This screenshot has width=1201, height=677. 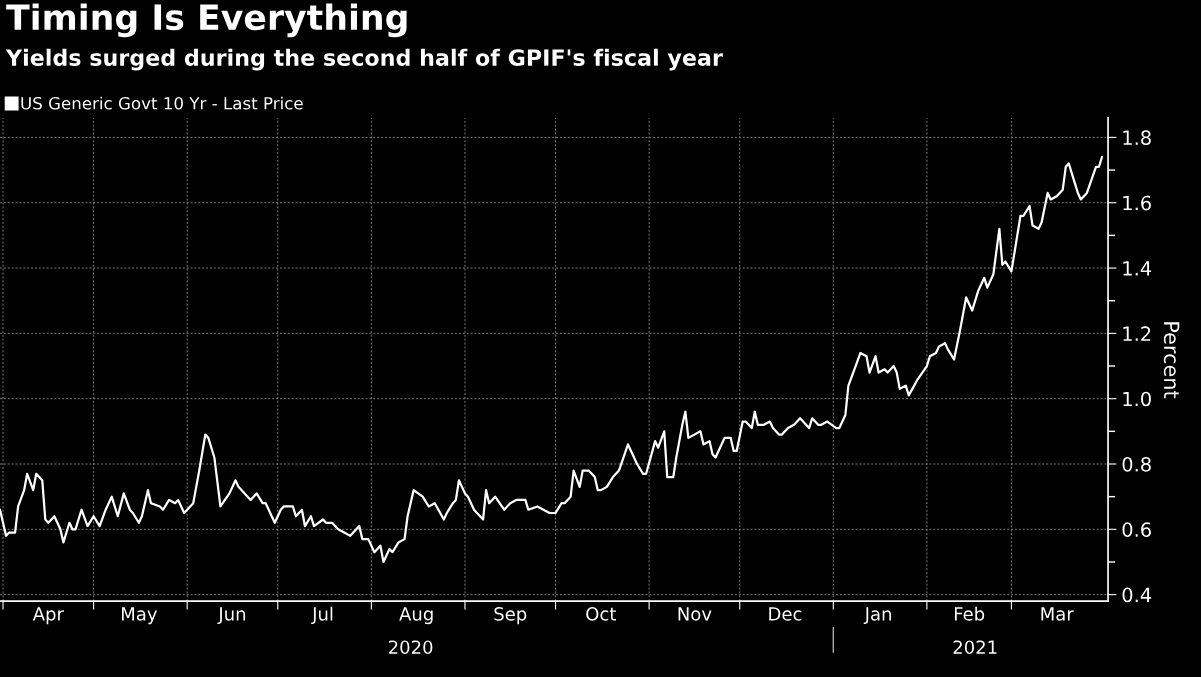 I want to click on x-tick-label: May, so click(x=139, y=616).